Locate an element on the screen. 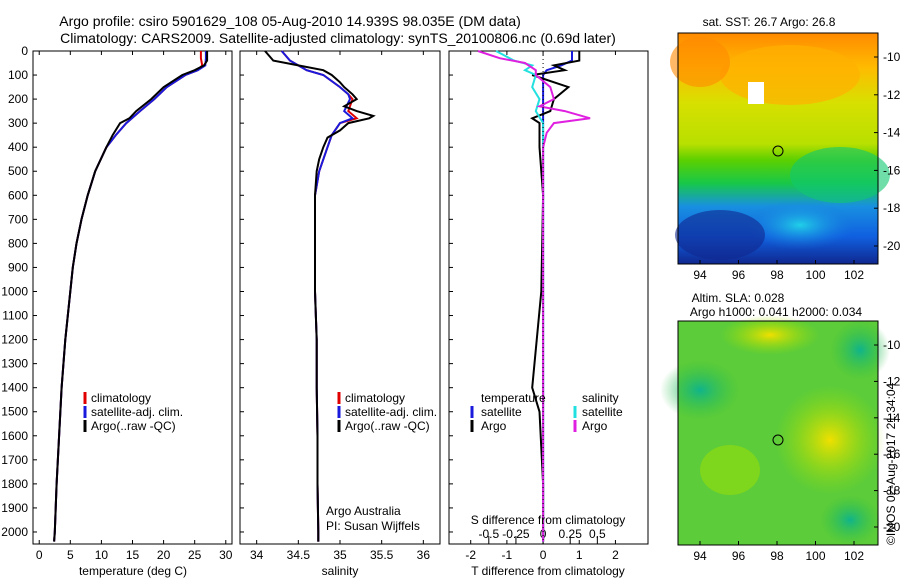 Image resolution: width=900 pixels, height=580 pixels. sla-map-xtick-label: 96 is located at coordinates (739, 556).